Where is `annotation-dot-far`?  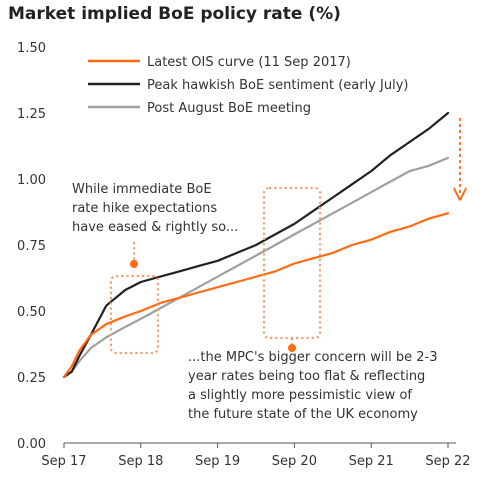
annotation-dot-far is located at coordinates (292, 348).